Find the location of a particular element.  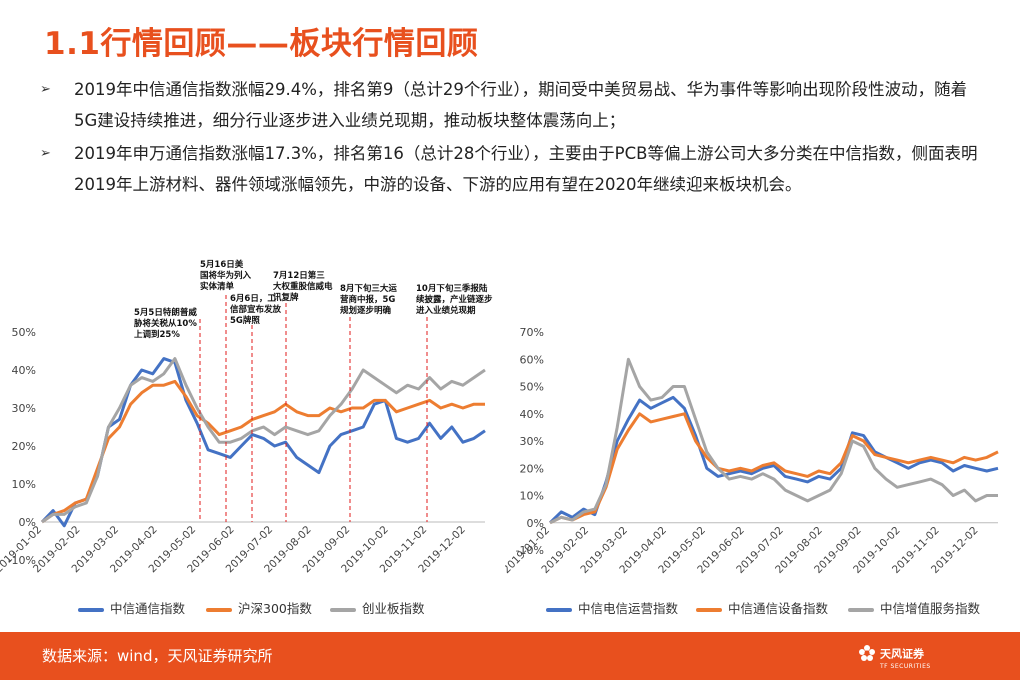

legend-item: 中信通信设备指数 is located at coordinates (762, 607).